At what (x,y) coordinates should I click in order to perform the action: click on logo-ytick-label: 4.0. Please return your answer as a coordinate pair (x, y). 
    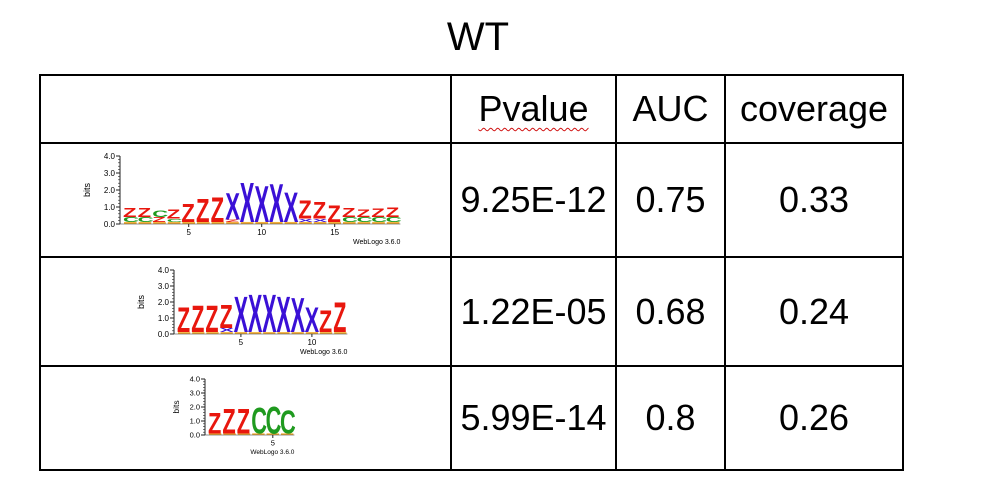
    Looking at the image, I should click on (164, 270).